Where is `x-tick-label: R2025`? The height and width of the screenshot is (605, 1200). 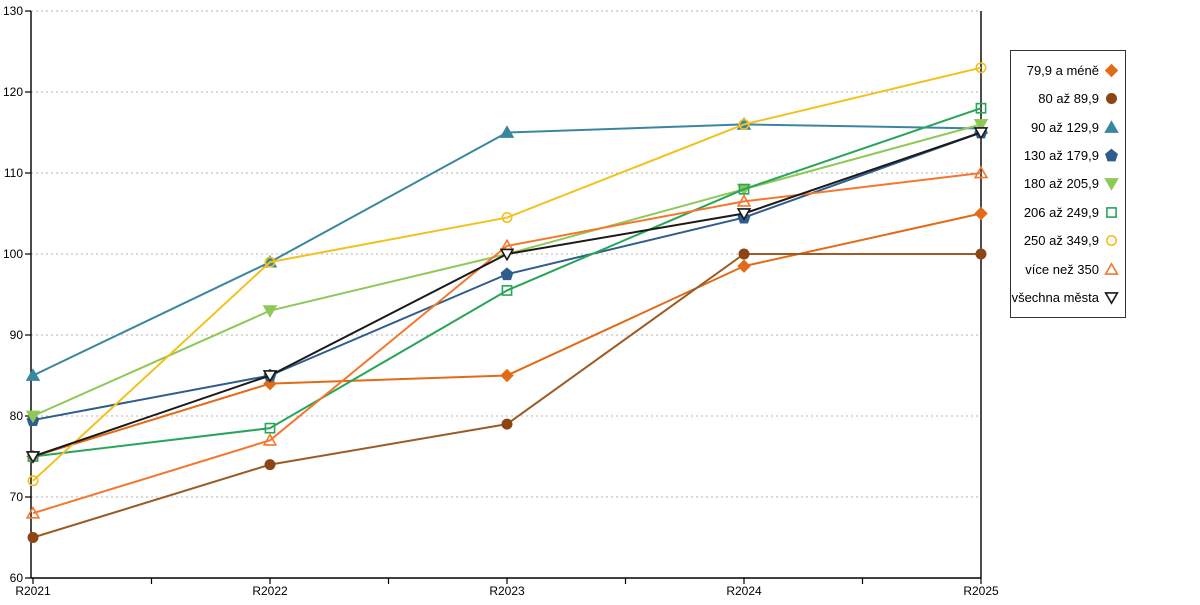
x-tick-label: R2025 is located at coordinates (981, 591).